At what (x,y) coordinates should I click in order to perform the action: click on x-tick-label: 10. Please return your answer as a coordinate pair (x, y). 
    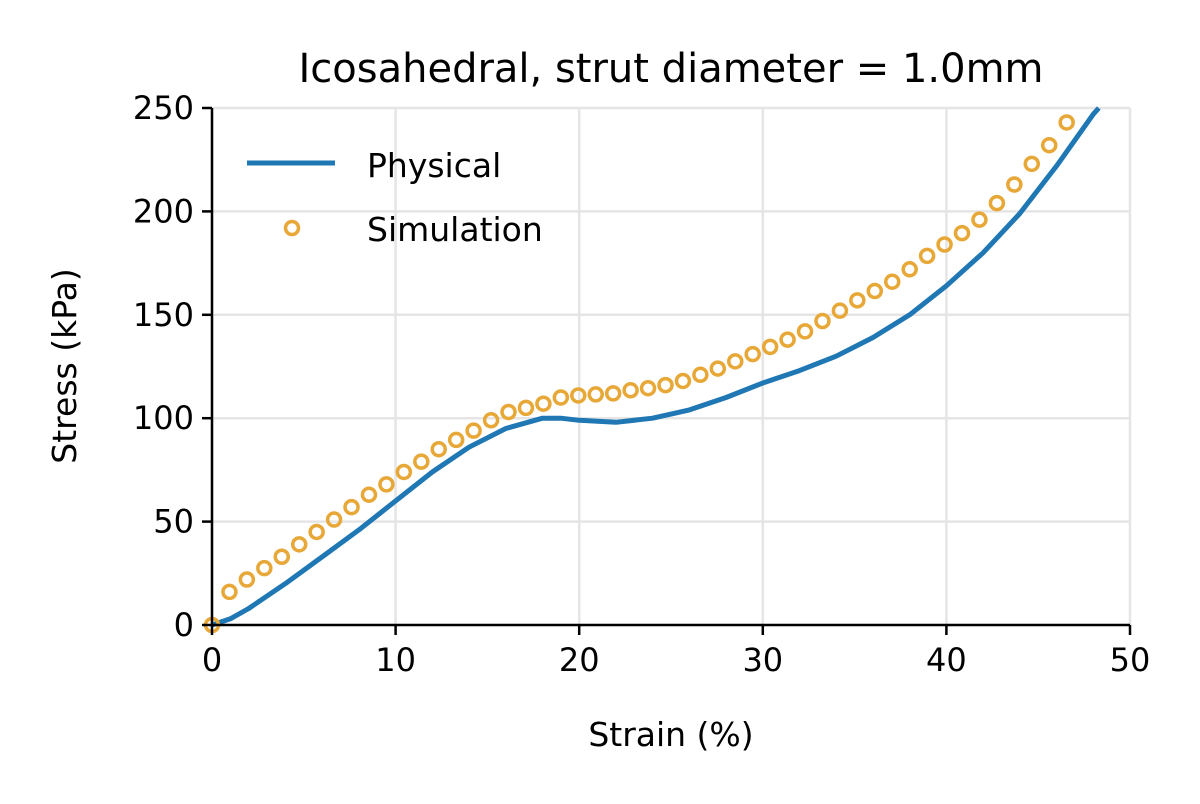
    Looking at the image, I should click on (395, 660).